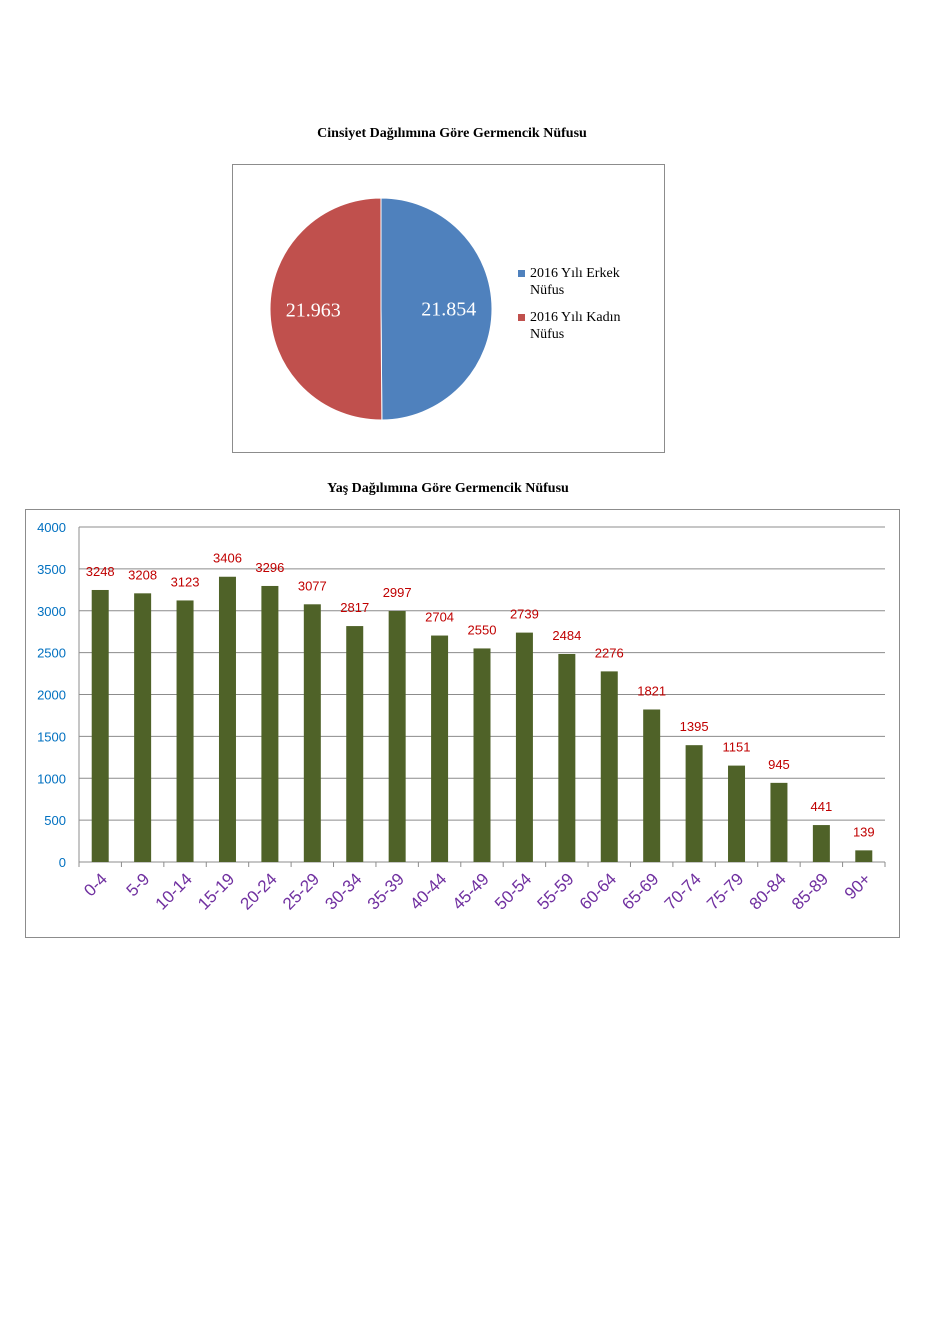  I want to click on data-label: 2817, so click(354, 607).